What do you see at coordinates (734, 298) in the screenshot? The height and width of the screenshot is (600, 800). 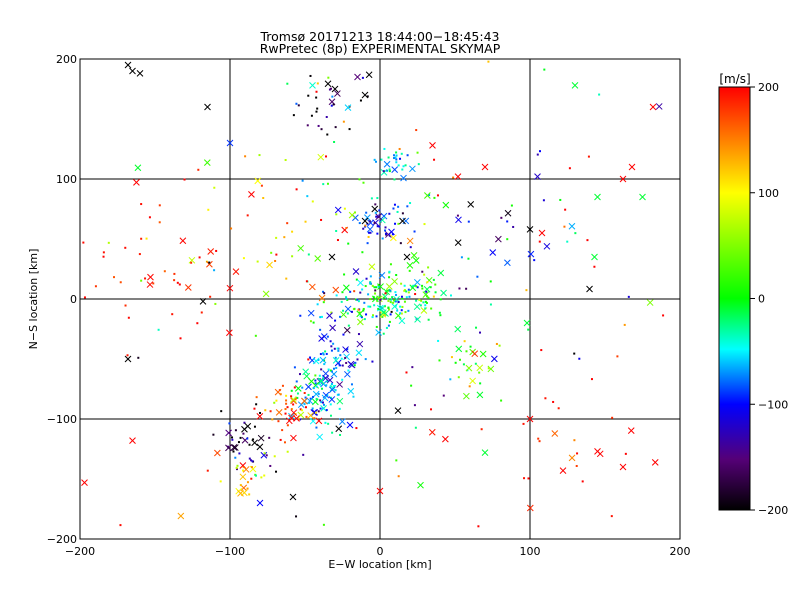 I see `colorbar` at bounding box center [734, 298].